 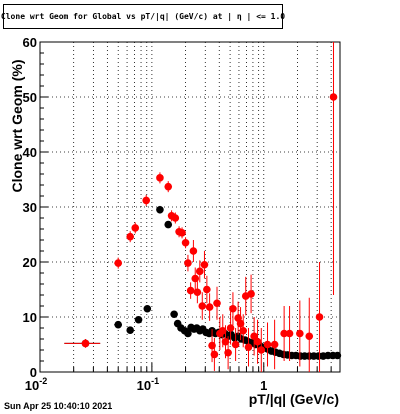 What do you see at coordinates (43, 381) in the screenshot?
I see `x-tick-exponent: -2` at bounding box center [43, 381].